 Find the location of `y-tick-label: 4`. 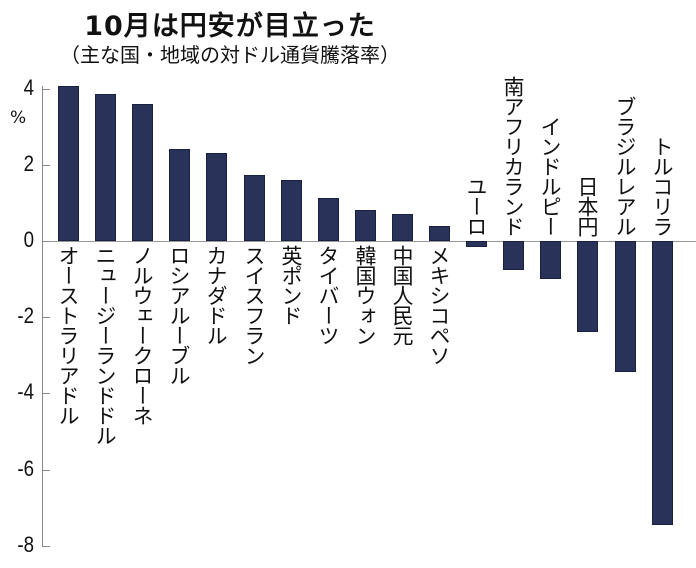

y-tick-label: 4 is located at coordinates (28, 87).